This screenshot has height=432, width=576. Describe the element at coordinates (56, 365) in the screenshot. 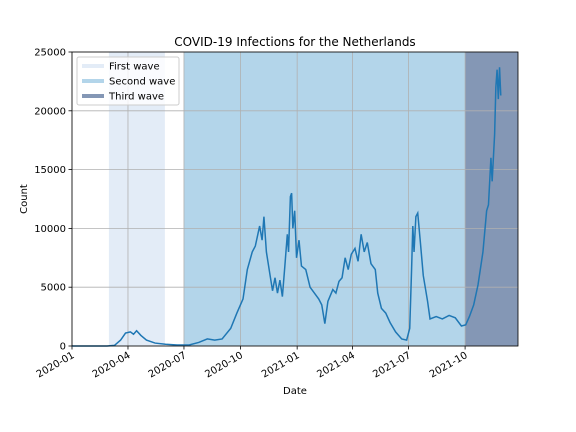

I see `x-tick-label: 2020-01` at that location.